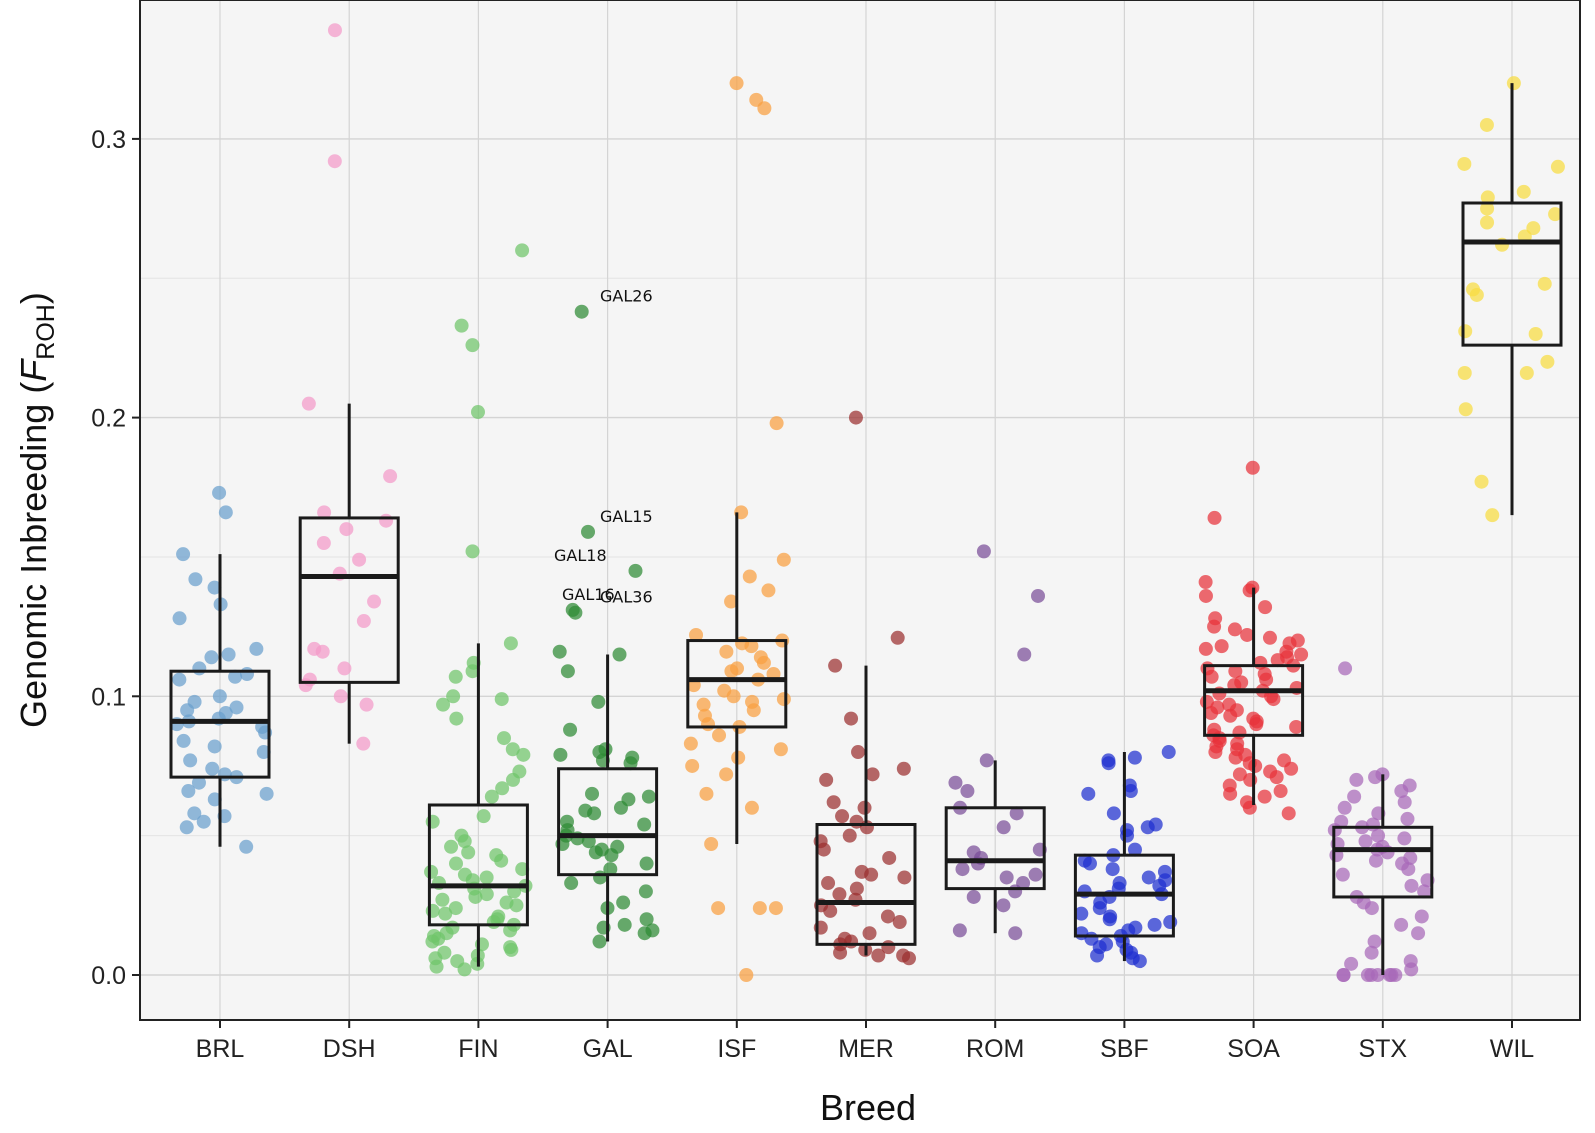  I want to click on y-axis-title-close: ), so click(33, 298).